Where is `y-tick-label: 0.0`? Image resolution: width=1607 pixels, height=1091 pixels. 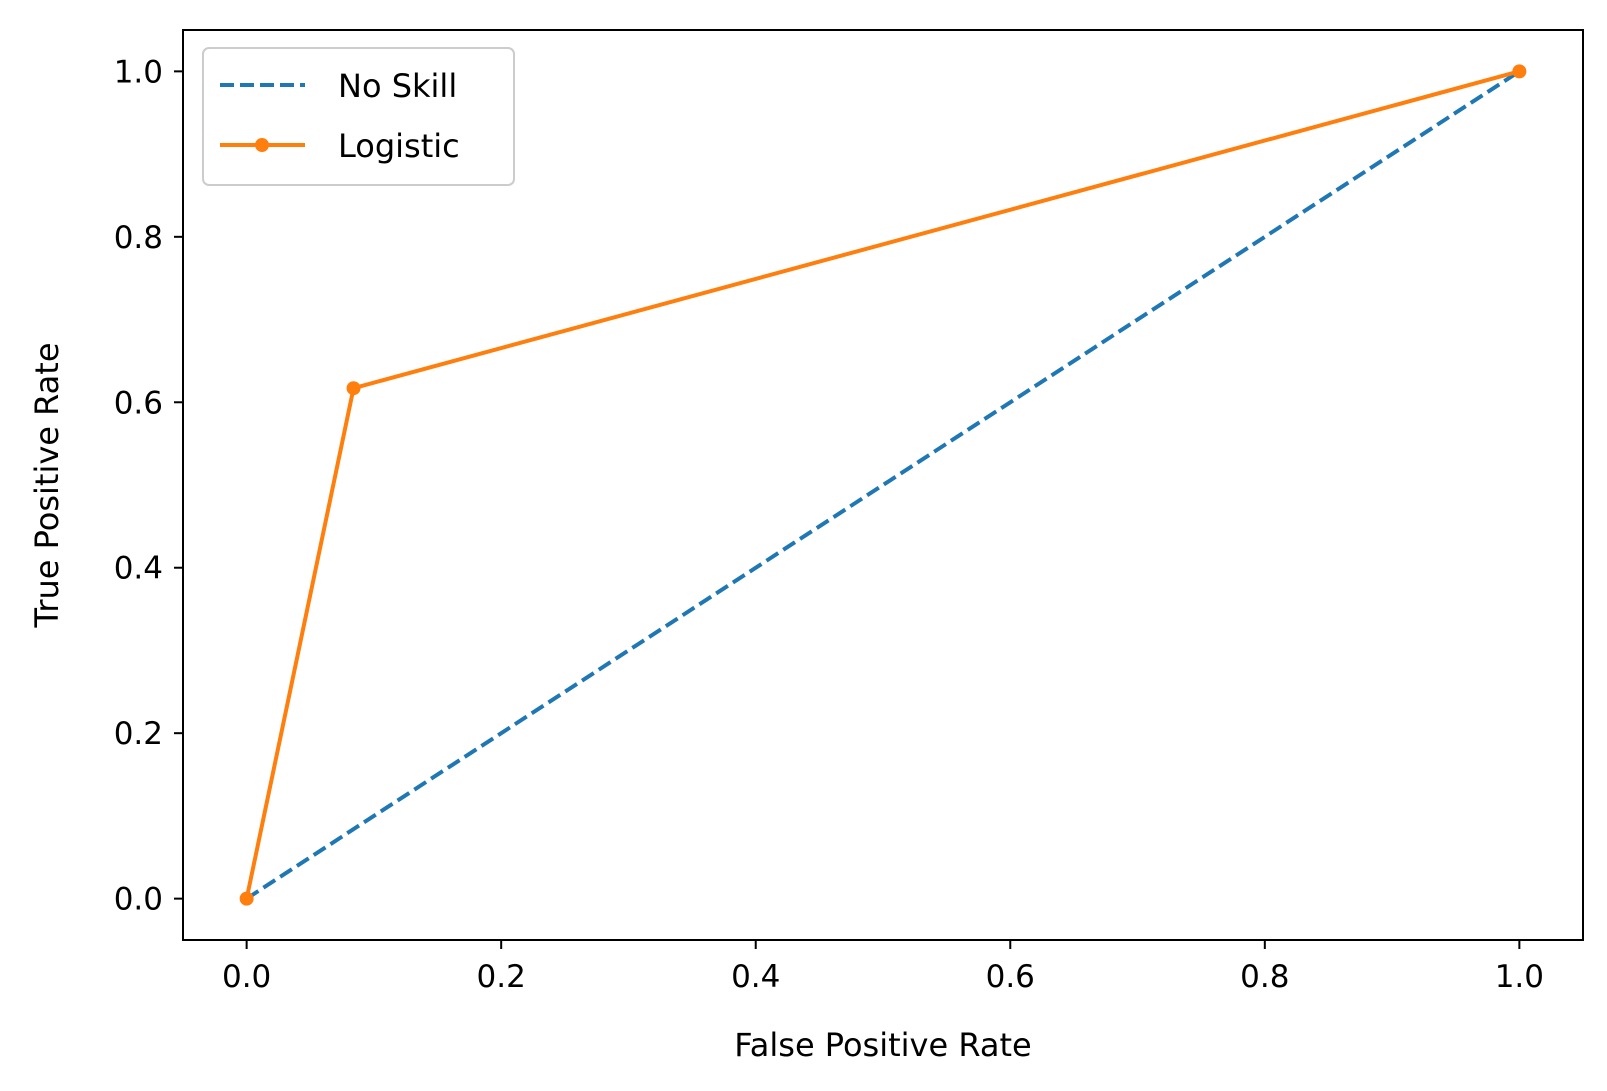
y-tick-label: 0.0 is located at coordinates (138, 900).